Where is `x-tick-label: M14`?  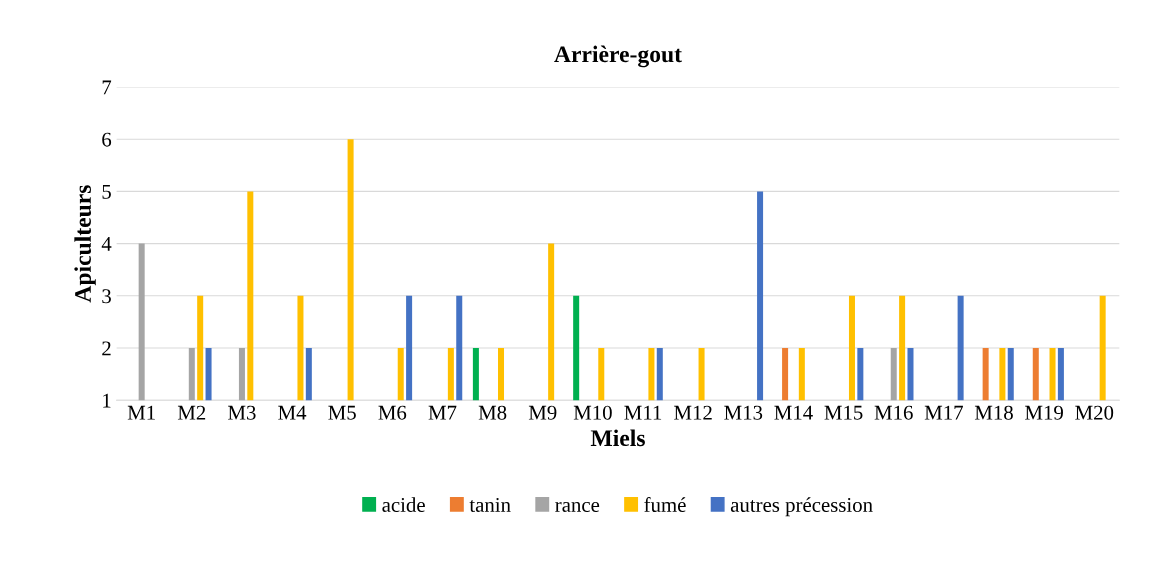
x-tick-label: M14 is located at coordinates (793, 412).